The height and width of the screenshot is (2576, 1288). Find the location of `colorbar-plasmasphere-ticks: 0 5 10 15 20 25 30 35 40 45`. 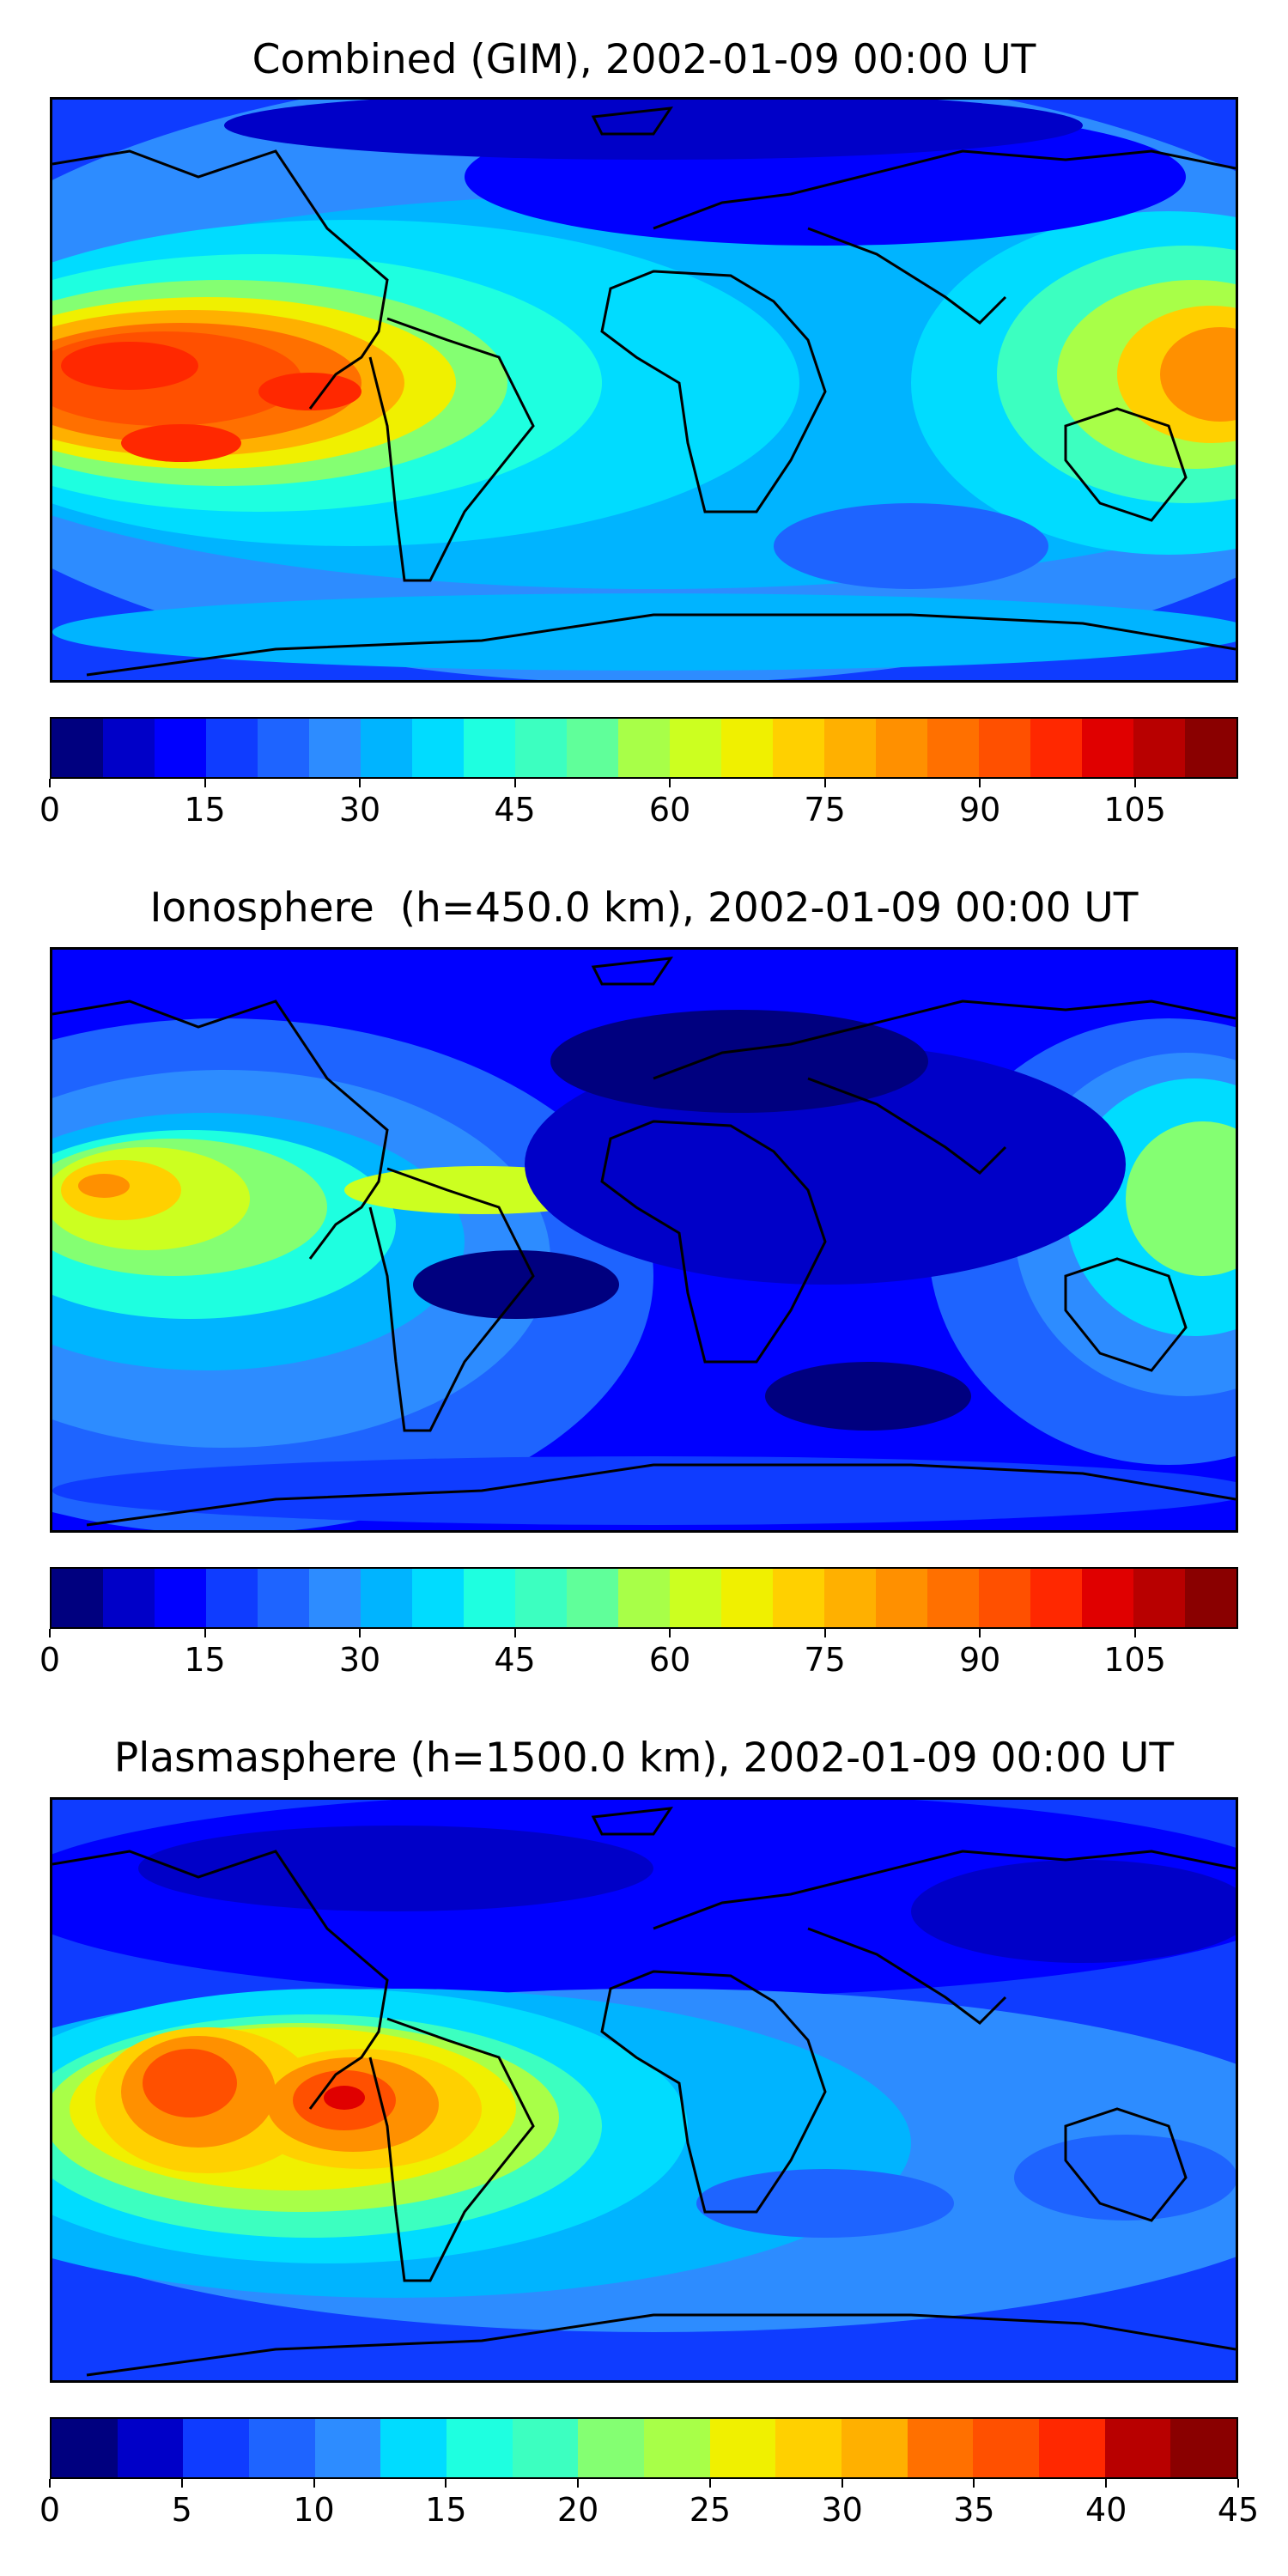

colorbar-plasmasphere-ticks: 0 5 10 15 20 25 30 35 40 45 is located at coordinates (649, 2504).